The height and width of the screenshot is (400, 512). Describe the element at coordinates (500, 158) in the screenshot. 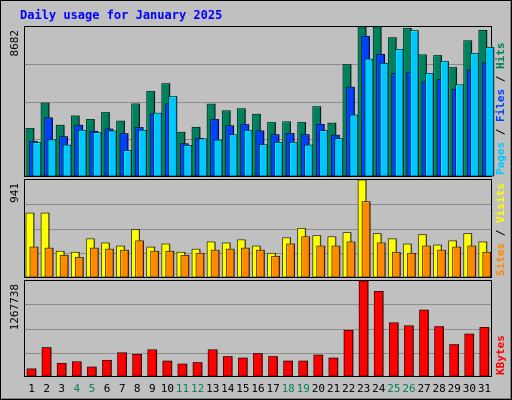

I see `legend-item-pages: Pages` at that location.